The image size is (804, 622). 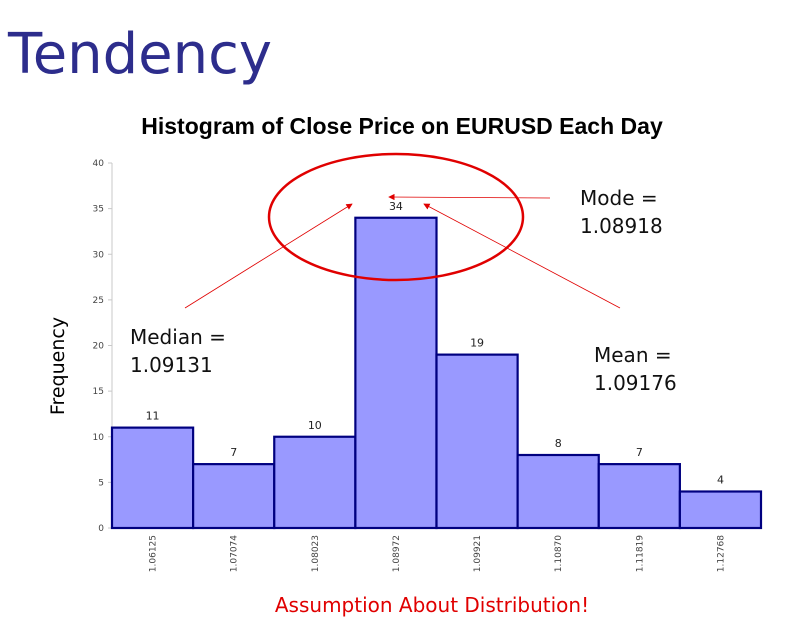 I want to click on mean-annotation: Mean = 1.09176, so click(x=635, y=369).